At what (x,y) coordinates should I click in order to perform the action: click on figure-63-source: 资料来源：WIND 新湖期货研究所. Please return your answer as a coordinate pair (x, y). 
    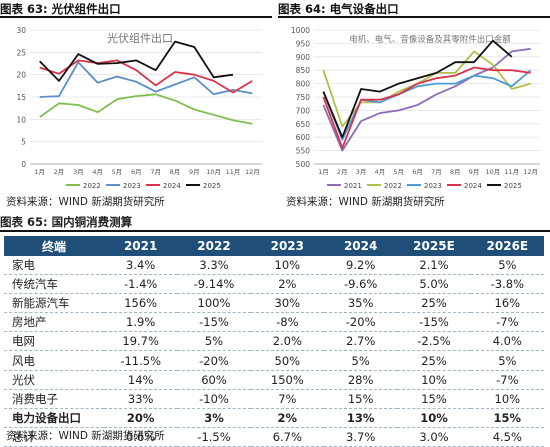
    Looking at the image, I should click on (85, 202).